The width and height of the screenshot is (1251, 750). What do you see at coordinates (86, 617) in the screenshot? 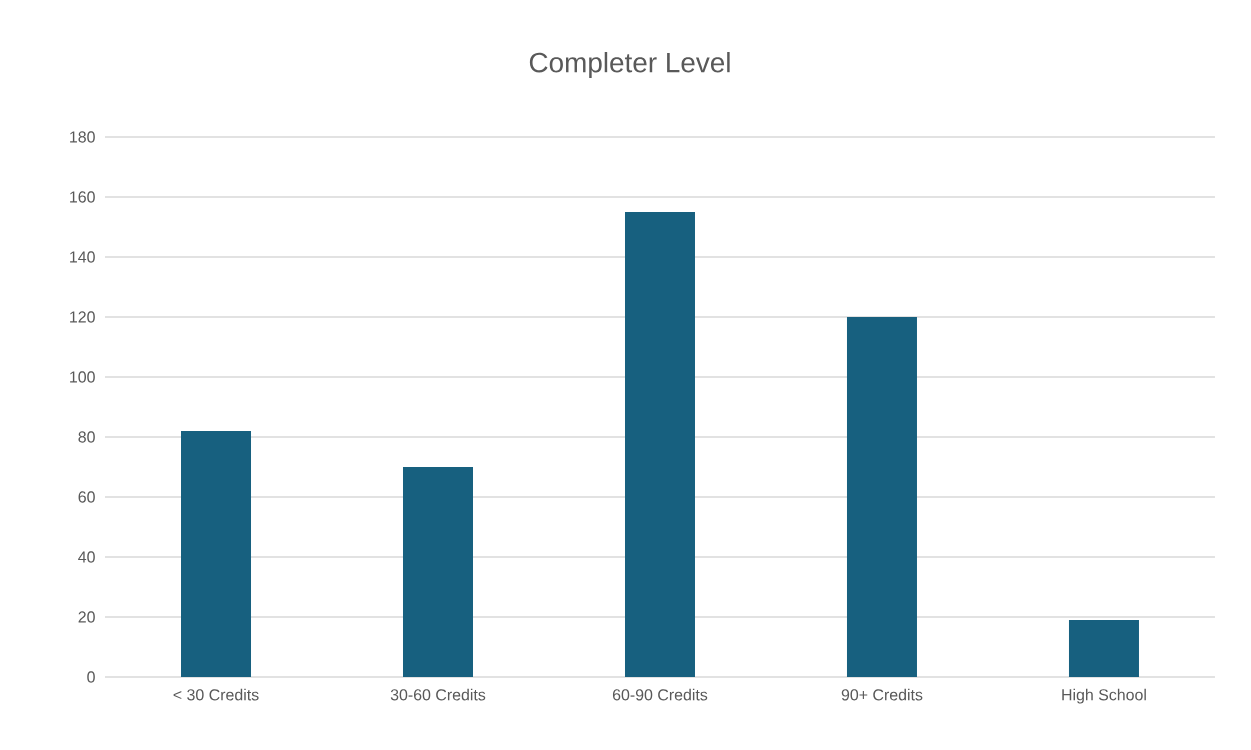
I see `y-tick-label: 20` at bounding box center [86, 617].